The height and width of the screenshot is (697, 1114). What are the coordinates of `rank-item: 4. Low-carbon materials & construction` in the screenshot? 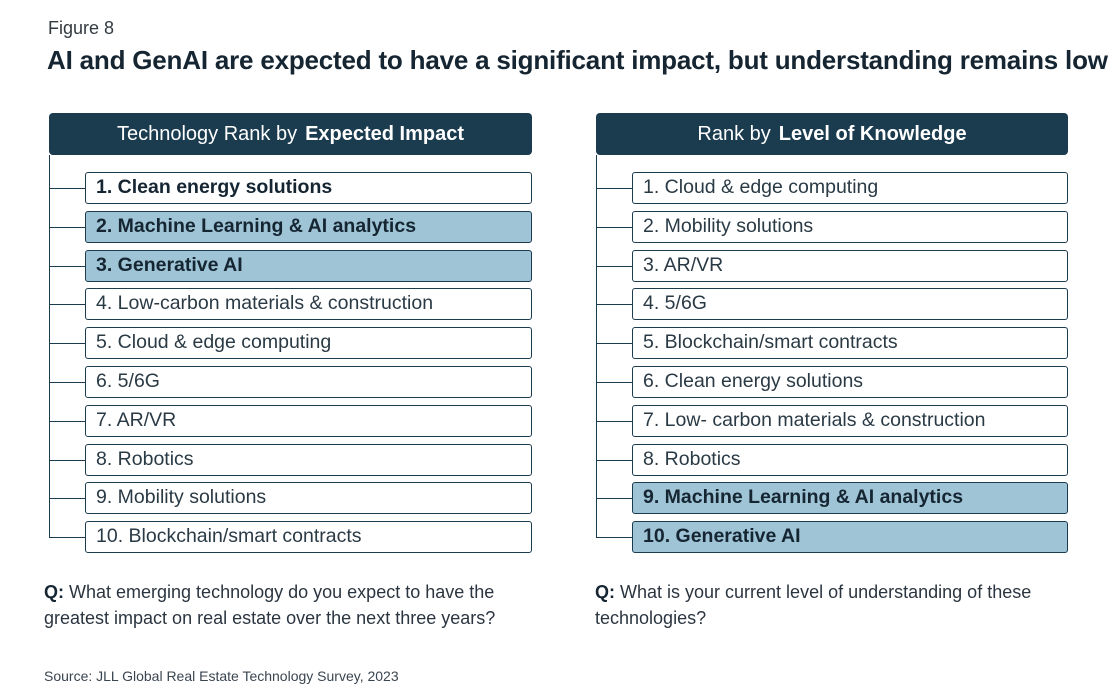 It's located at (308, 304).